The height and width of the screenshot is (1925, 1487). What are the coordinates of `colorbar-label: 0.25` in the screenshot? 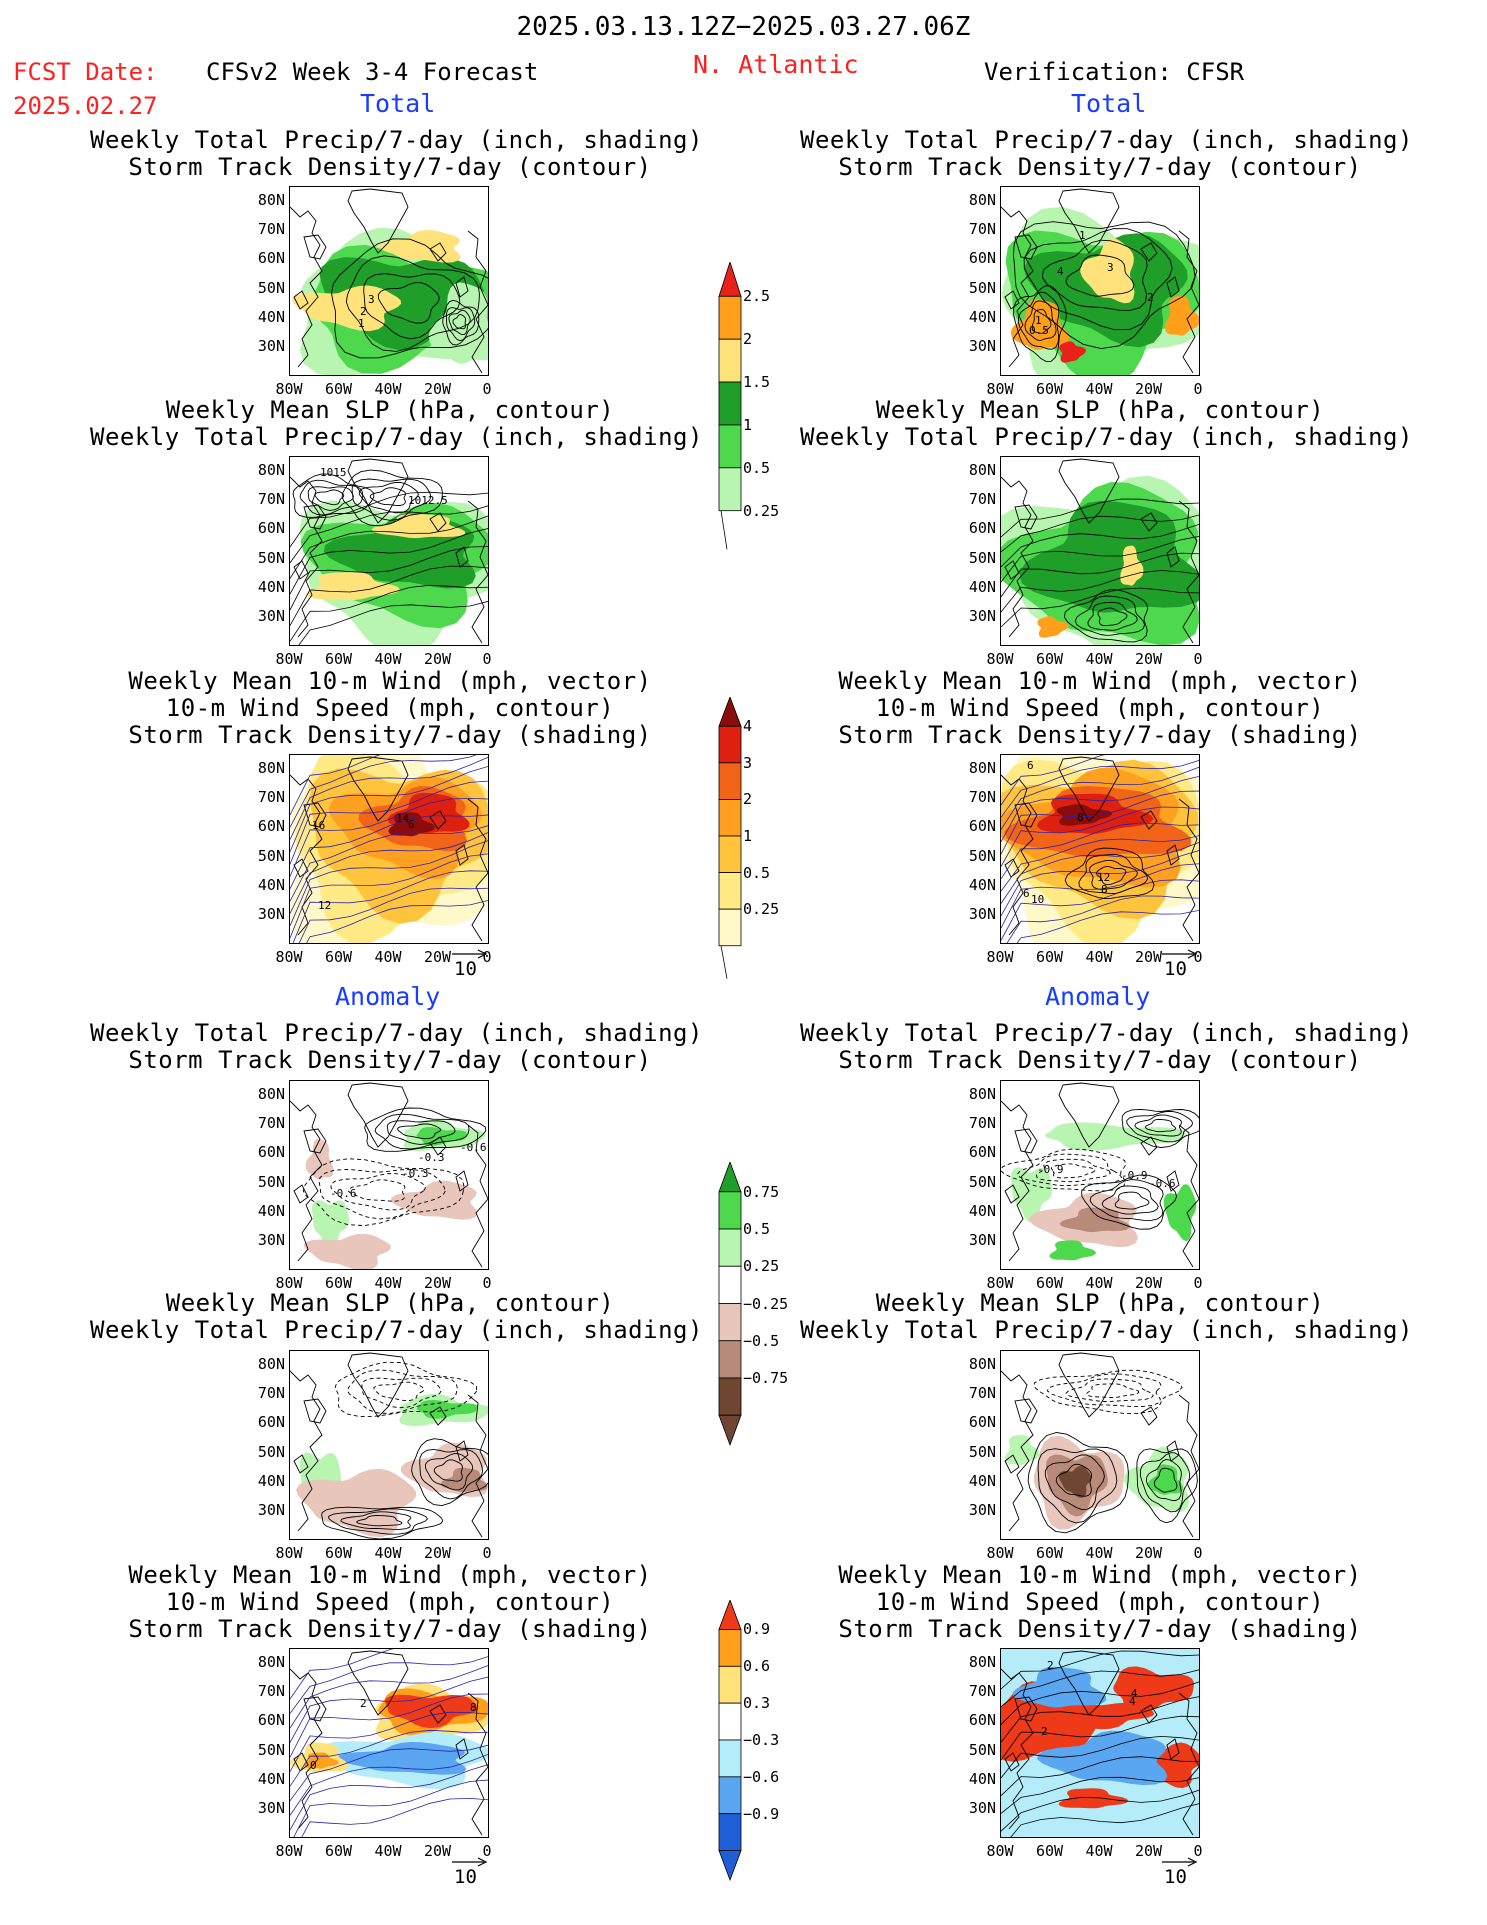 It's located at (761, 909).